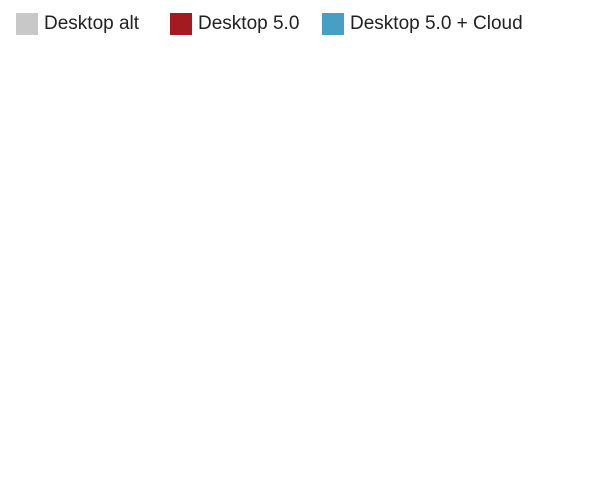 The width and height of the screenshot is (598, 492). Describe the element at coordinates (436, 23) in the screenshot. I see `legend-label-desktop-5-cloud: Desktop 5.0 + Cloud` at that location.